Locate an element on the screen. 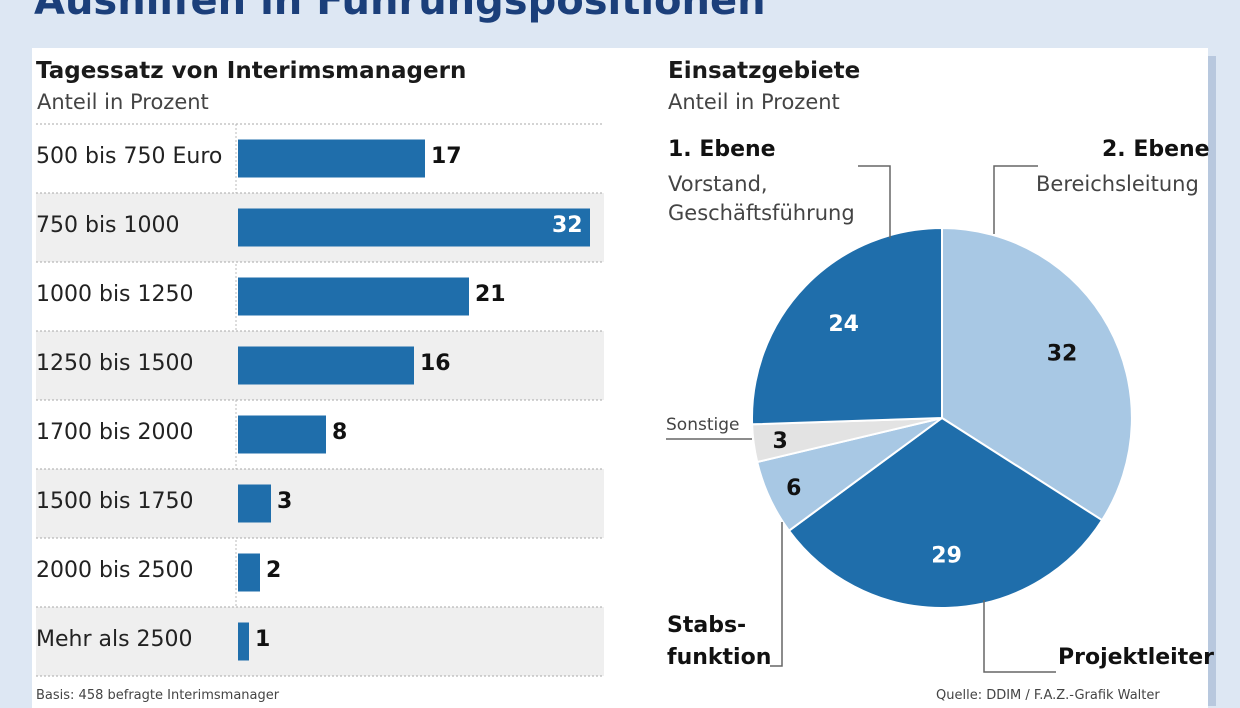 The image size is (1240, 708). footer-basis: Basis: 458 befragte Interimsmanager is located at coordinates (158, 695).